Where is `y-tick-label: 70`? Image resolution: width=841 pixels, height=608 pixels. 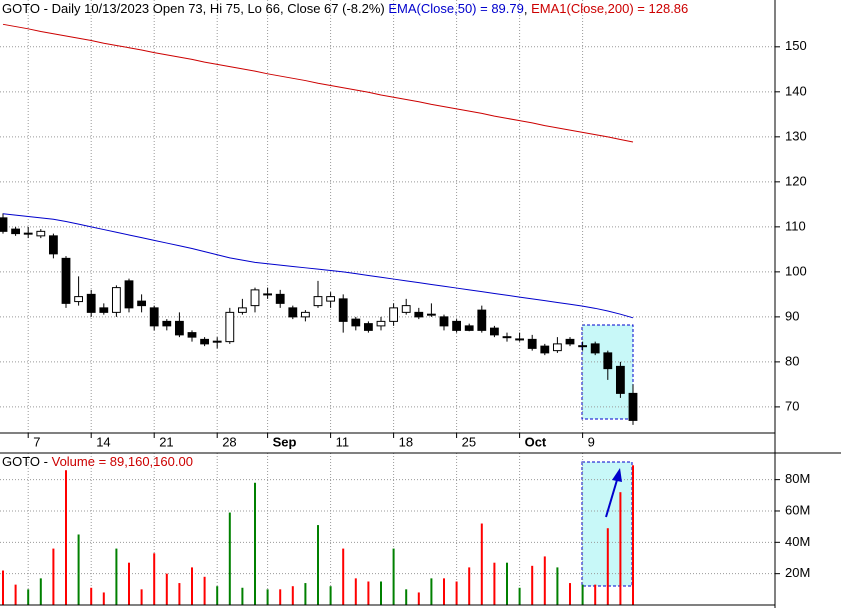 y-tick-label: 70 is located at coordinates (792, 405).